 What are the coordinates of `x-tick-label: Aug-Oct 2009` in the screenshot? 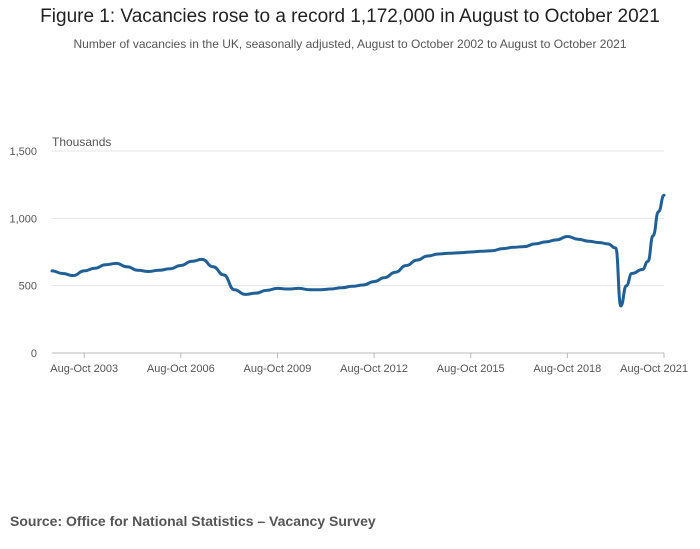 It's located at (278, 369).